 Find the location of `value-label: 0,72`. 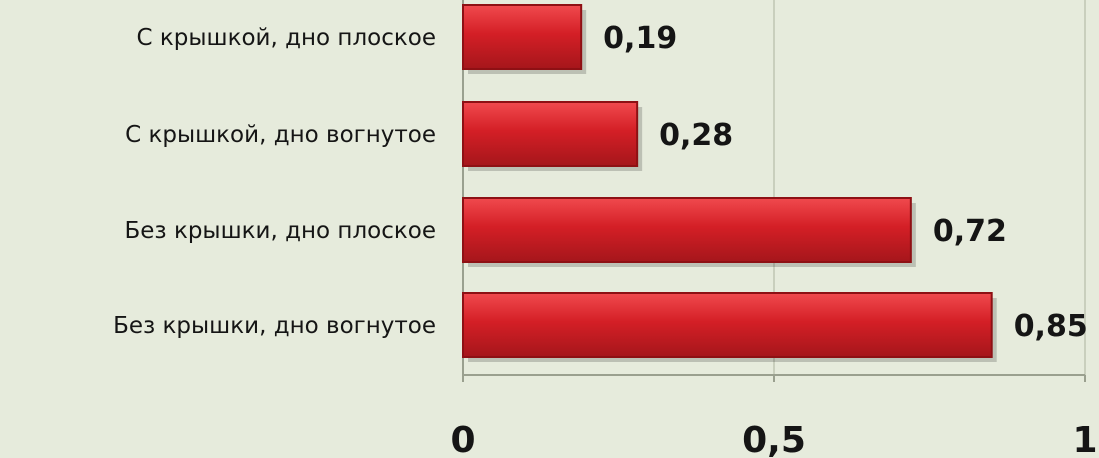

value-label: 0,72 is located at coordinates (970, 231).